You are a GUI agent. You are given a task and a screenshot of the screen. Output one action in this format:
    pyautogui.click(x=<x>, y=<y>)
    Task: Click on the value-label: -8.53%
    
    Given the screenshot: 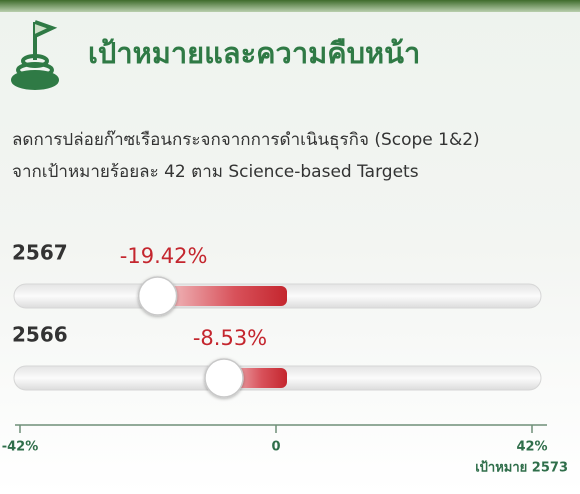 What is the action you would take?
    pyautogui.click(x=230, y=338)
    